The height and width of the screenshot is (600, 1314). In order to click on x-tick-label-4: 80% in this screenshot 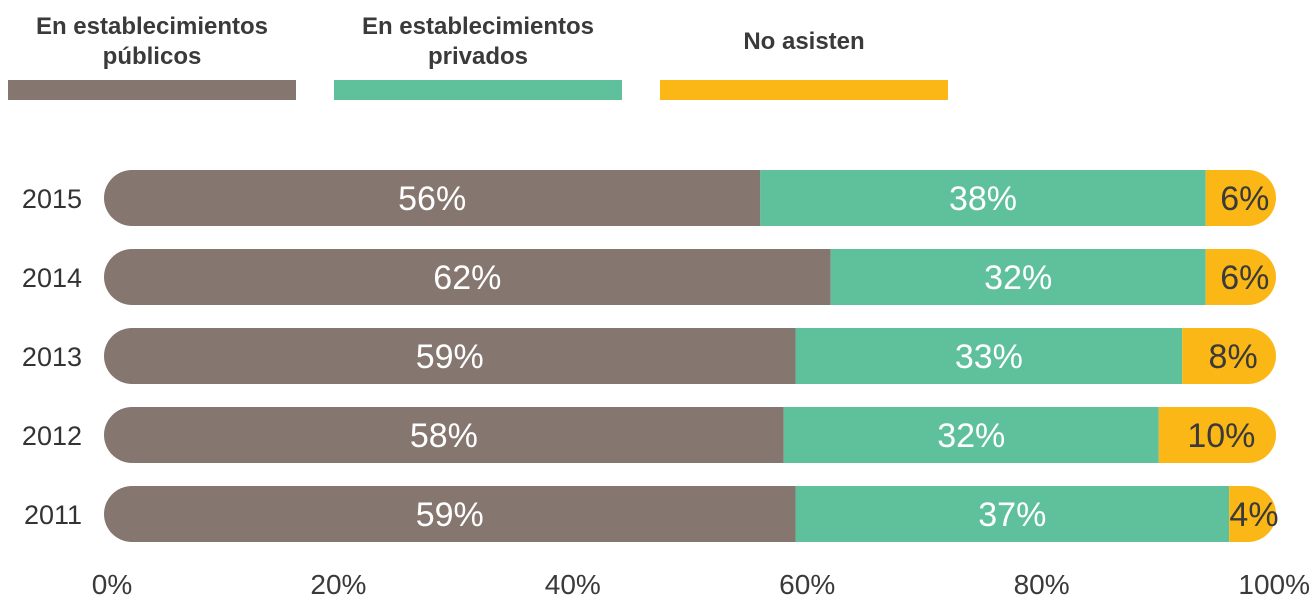, I will do `click(1042, 584)`.